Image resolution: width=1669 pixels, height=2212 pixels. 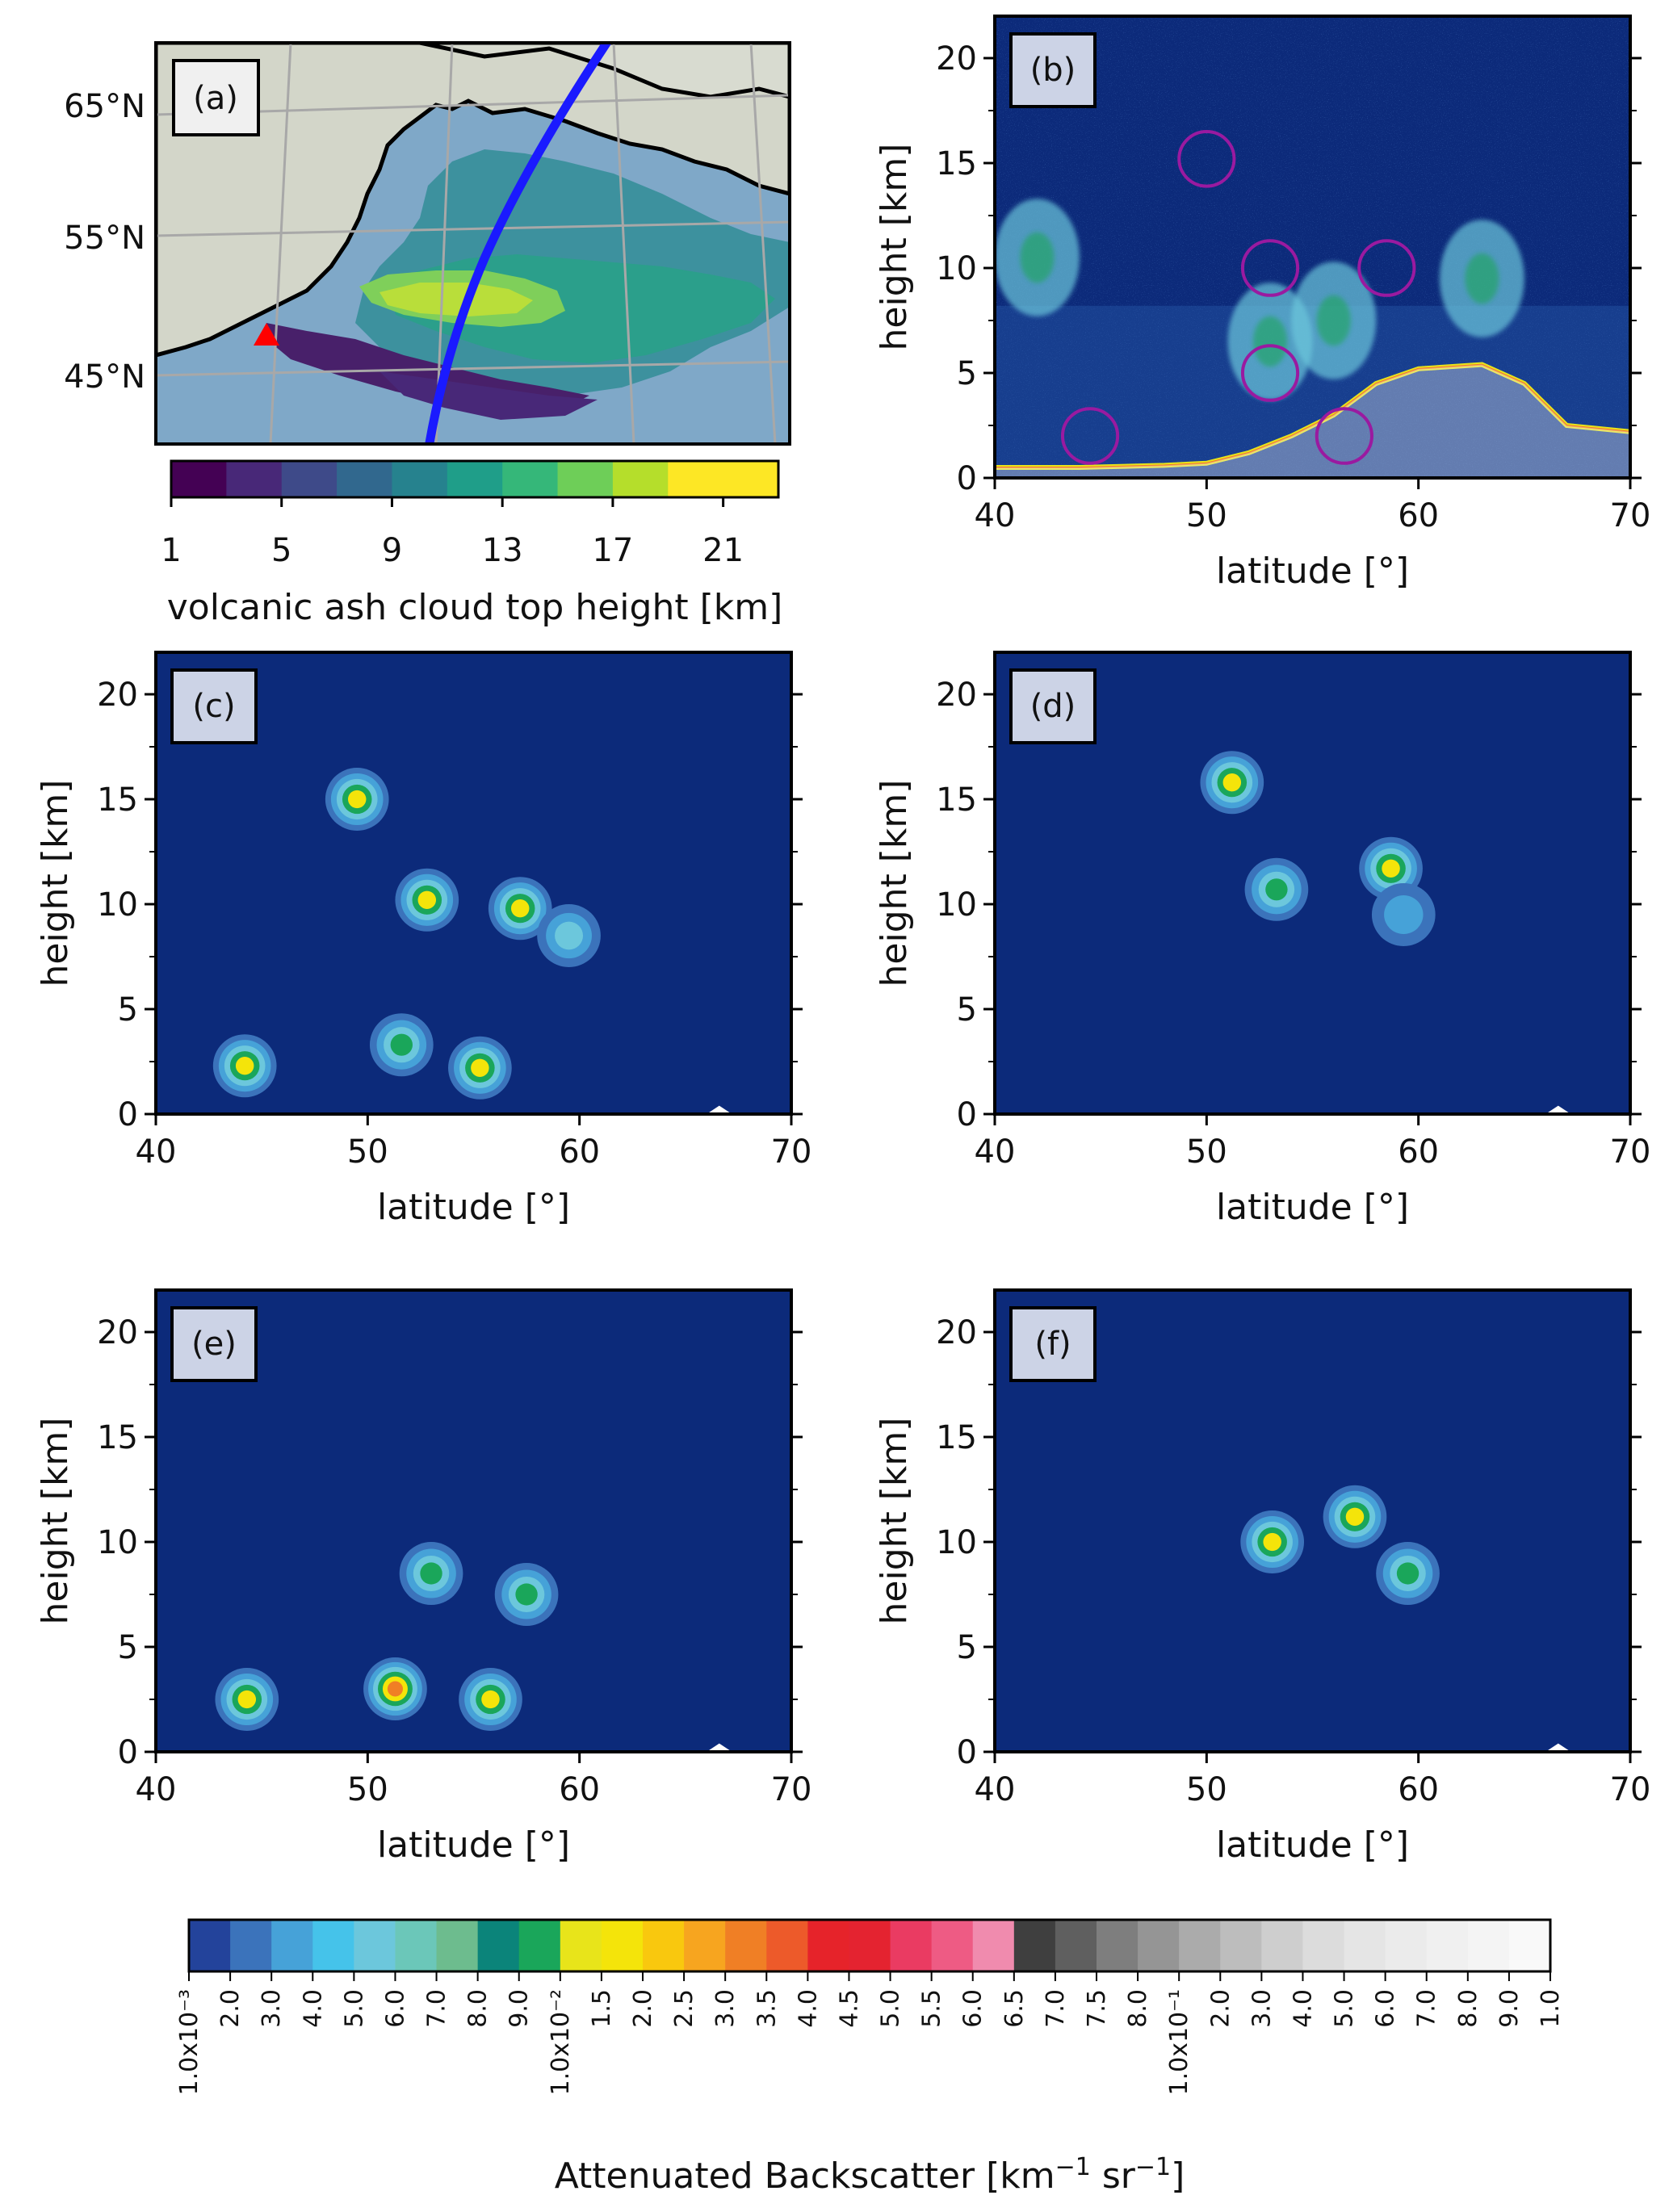 I want to click on map-frame, so click(x=472, y=243).